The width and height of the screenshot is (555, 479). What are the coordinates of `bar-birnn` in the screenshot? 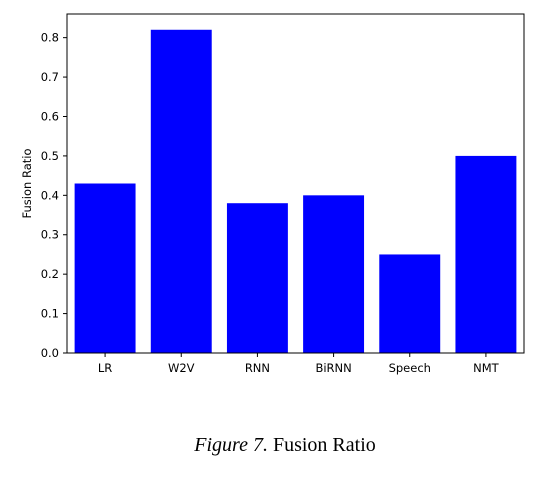 It's located at (334, 274).